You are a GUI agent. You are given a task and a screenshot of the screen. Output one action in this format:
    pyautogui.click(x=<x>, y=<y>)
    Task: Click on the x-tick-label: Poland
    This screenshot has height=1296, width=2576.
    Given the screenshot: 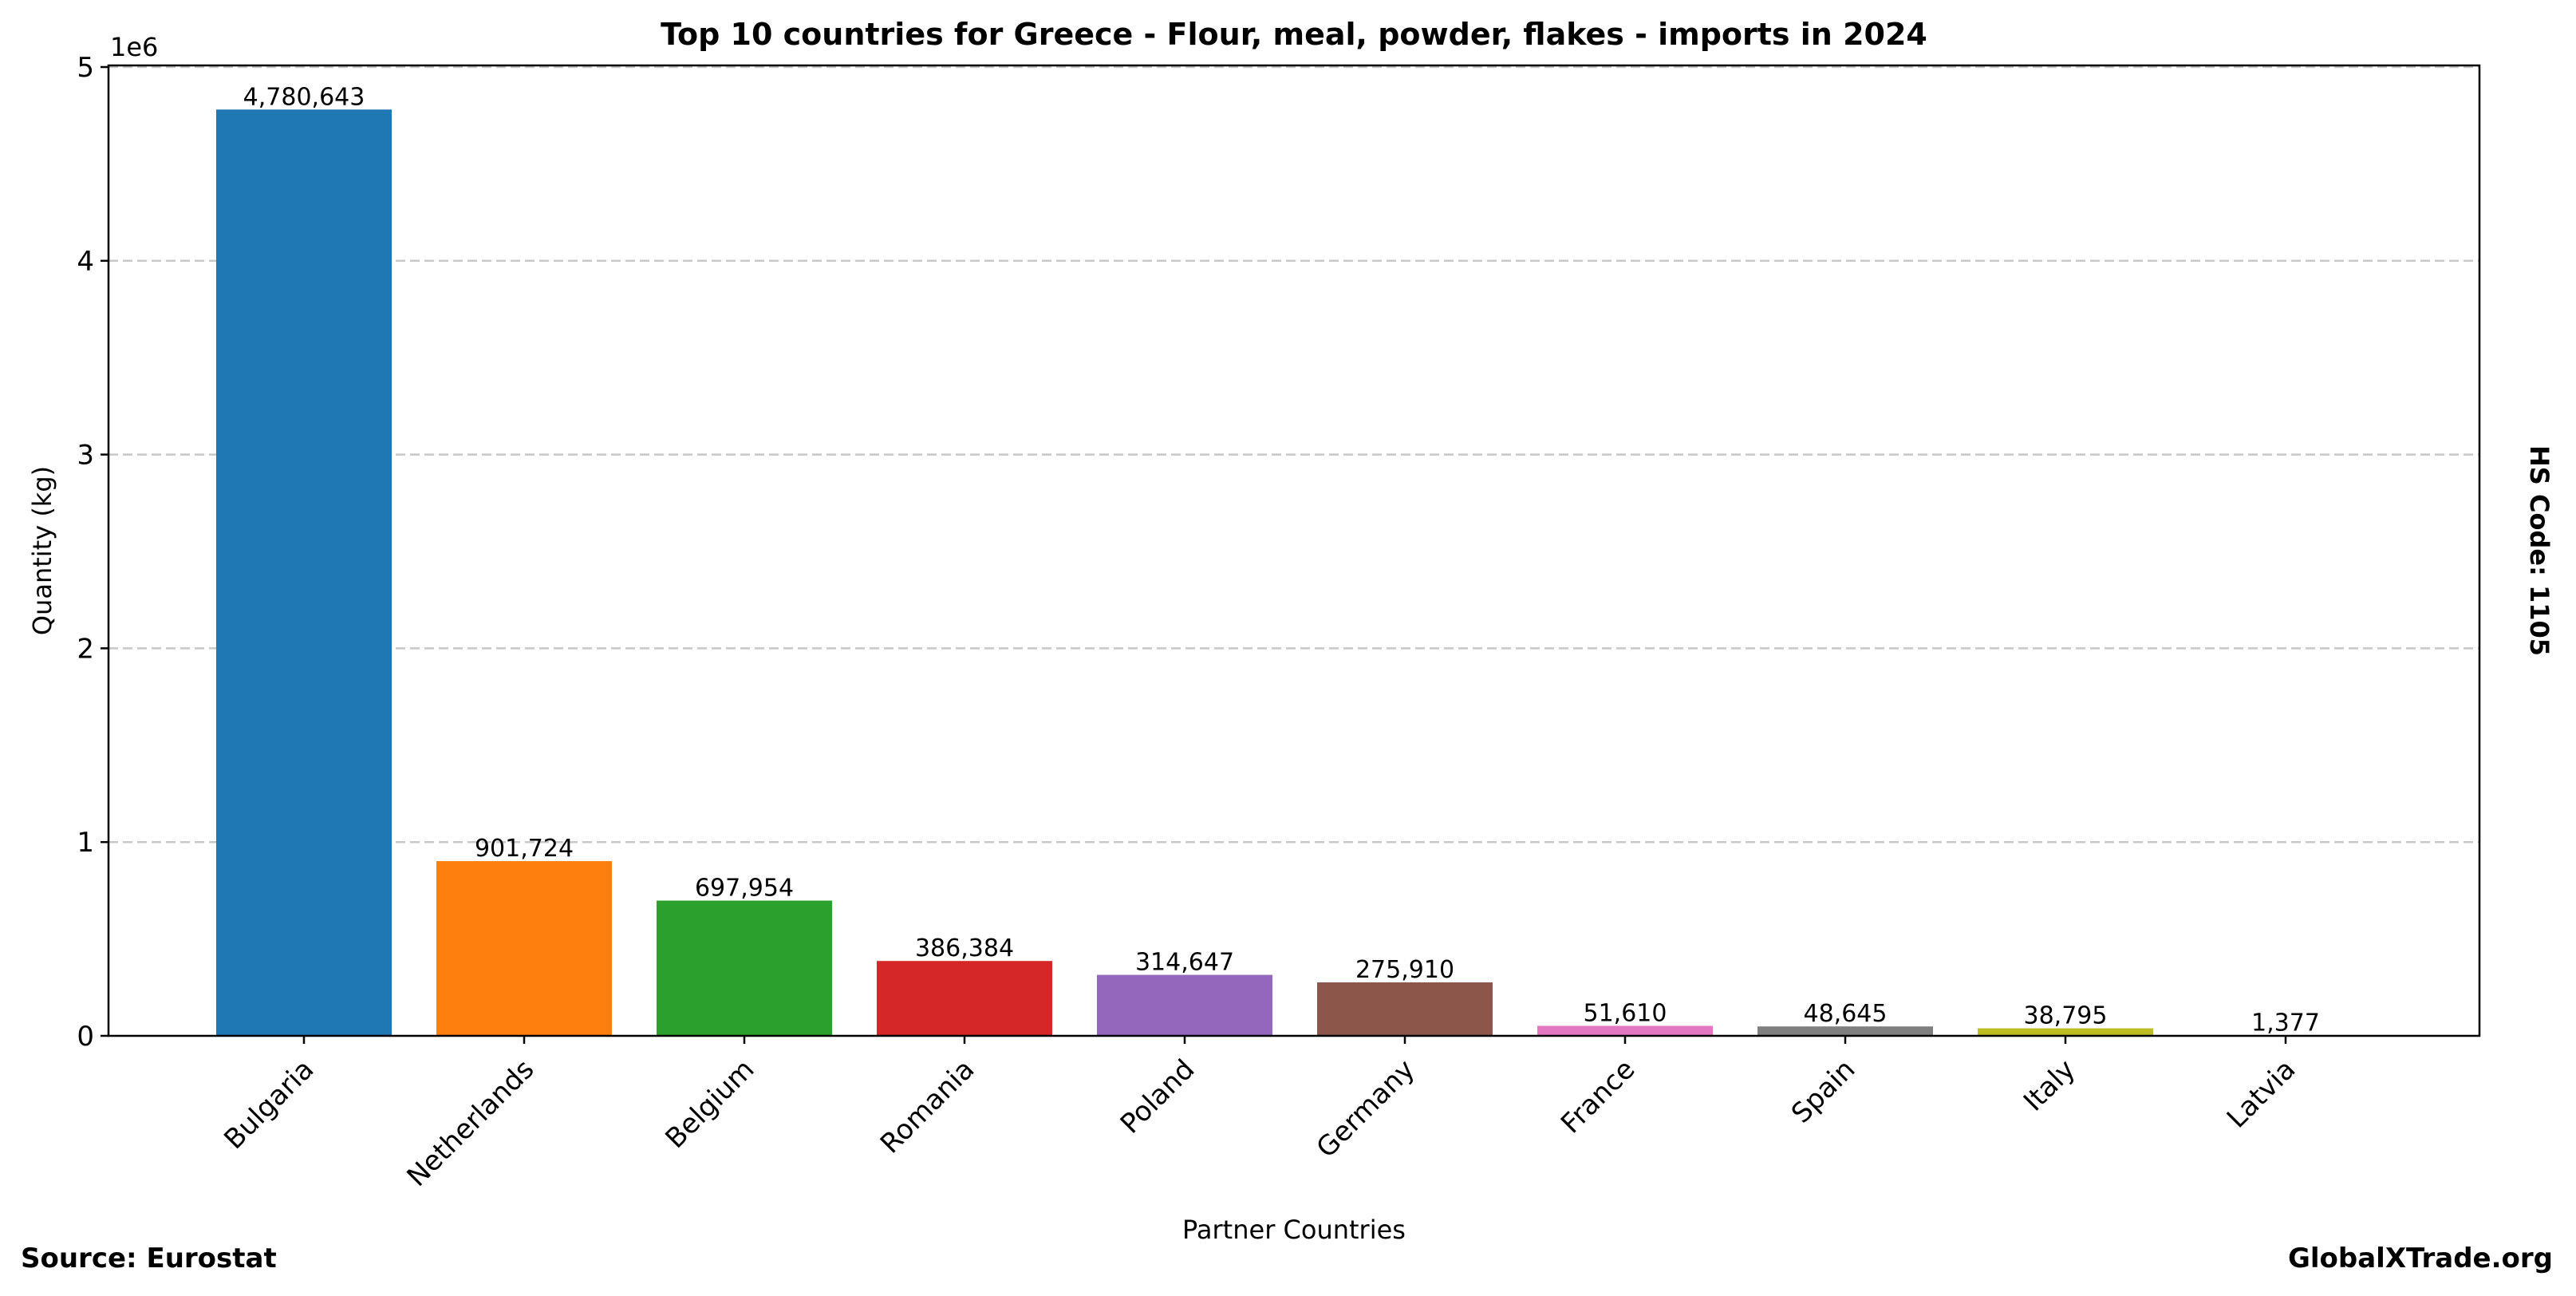 What is the action you would take?
    pyautogui.click(x=1157, y=1096)
    